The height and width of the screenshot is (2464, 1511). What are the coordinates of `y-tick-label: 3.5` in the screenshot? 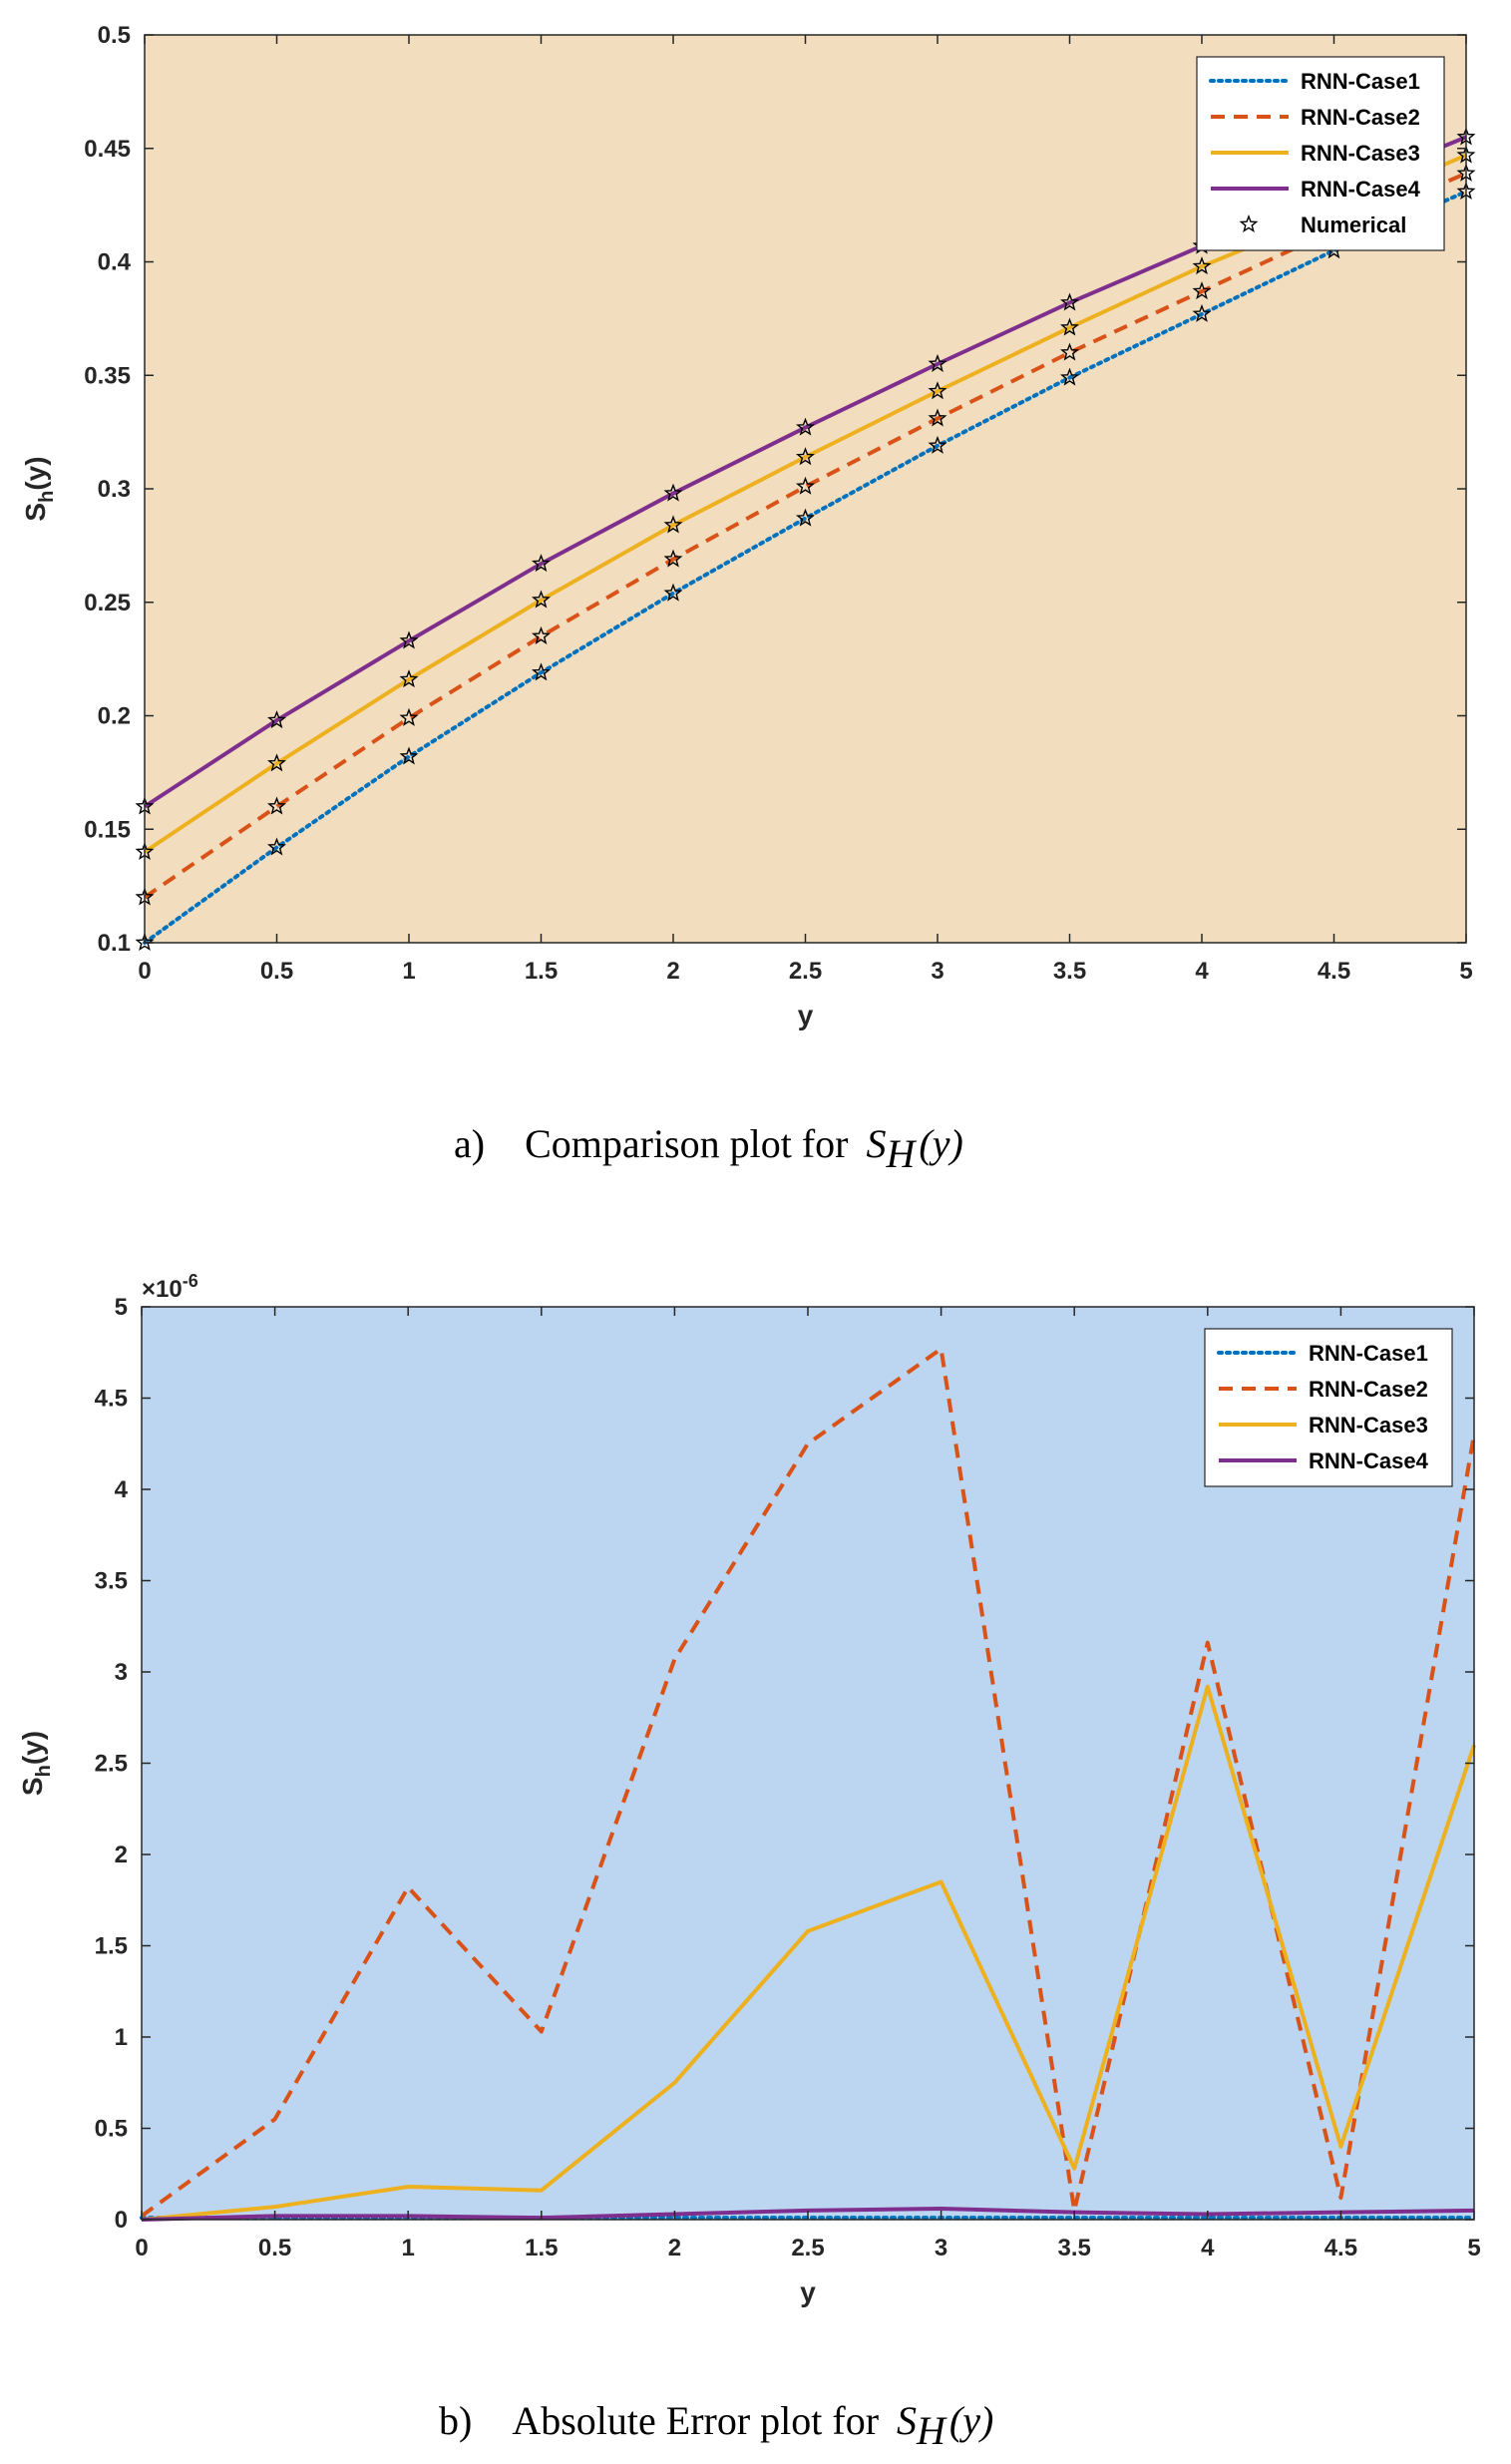 It's located at (111, 1581).